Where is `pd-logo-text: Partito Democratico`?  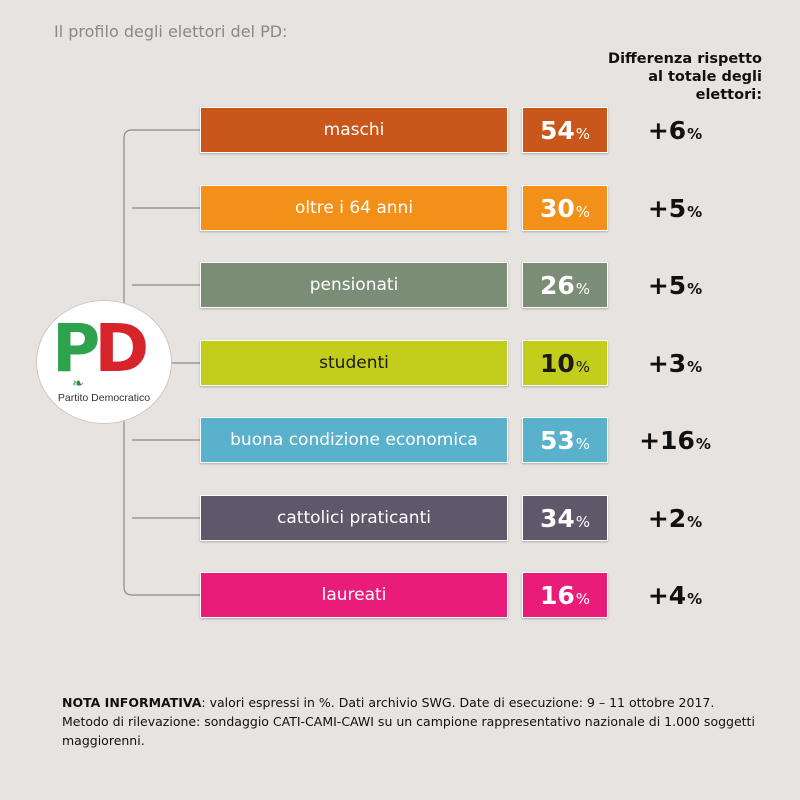 pd-logo-text: Partito Democratico is located at coordinates (104, 398).